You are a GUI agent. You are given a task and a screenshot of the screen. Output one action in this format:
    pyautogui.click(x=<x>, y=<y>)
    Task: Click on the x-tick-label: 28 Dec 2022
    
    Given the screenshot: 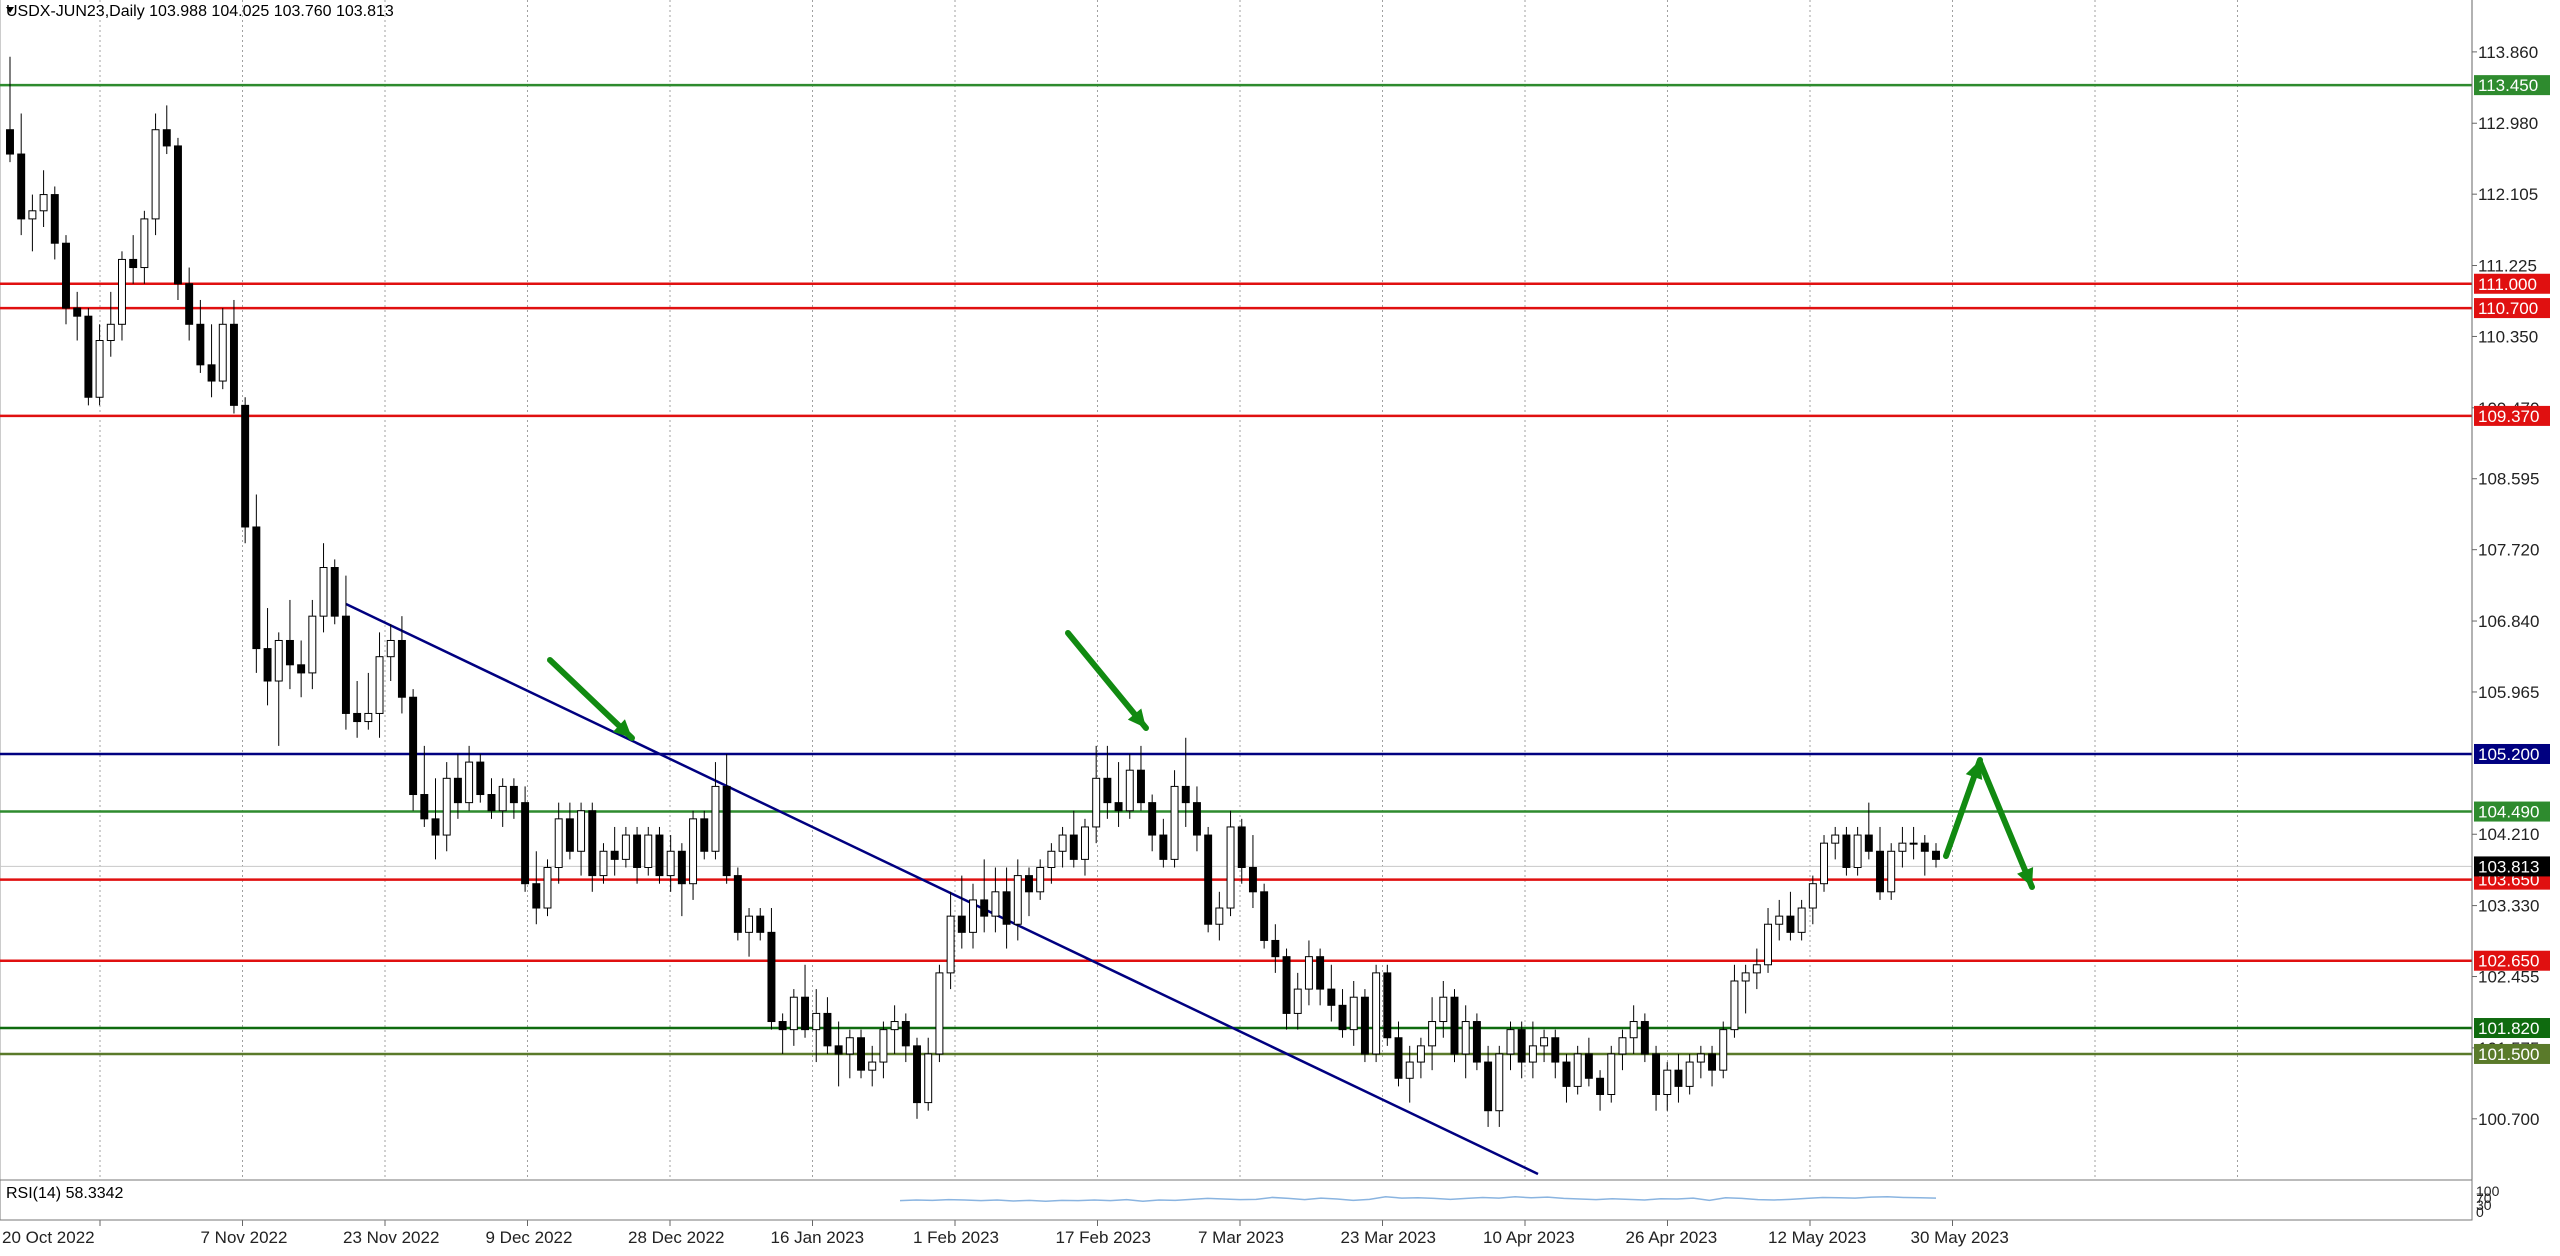 What is the action you would take?
    pyautogui.click(x=676, y=1237)
    